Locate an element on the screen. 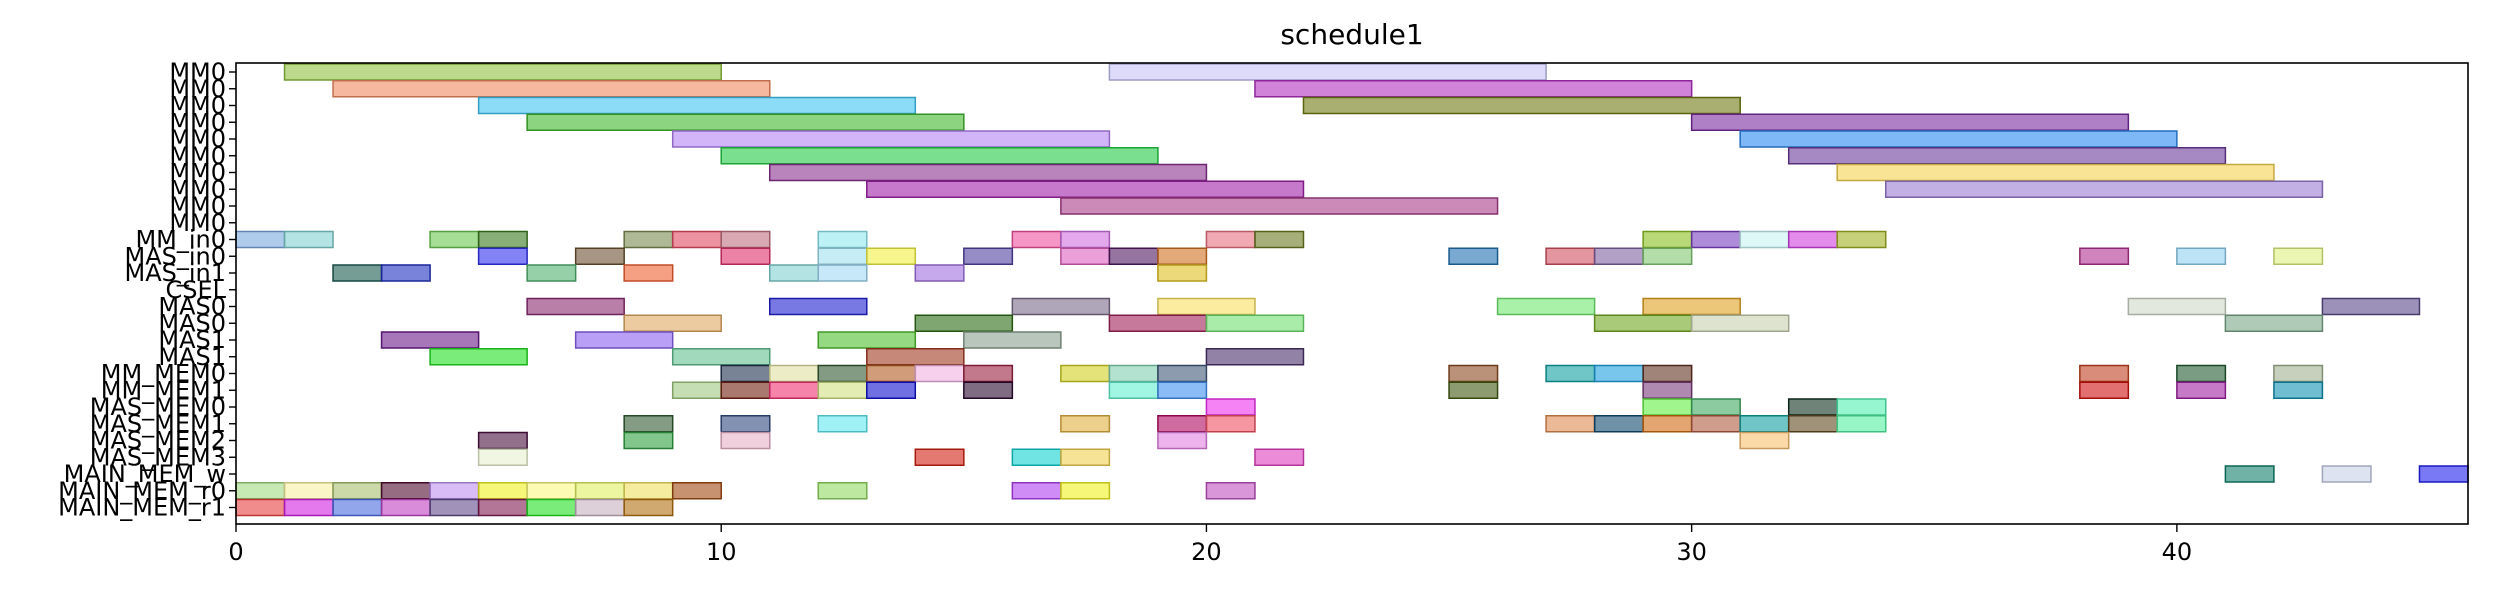 Image resolution: width=2501 pixels, height=592 pixels. row-label: MAIN_MEM_r0 is located at coordinates (142, 491).